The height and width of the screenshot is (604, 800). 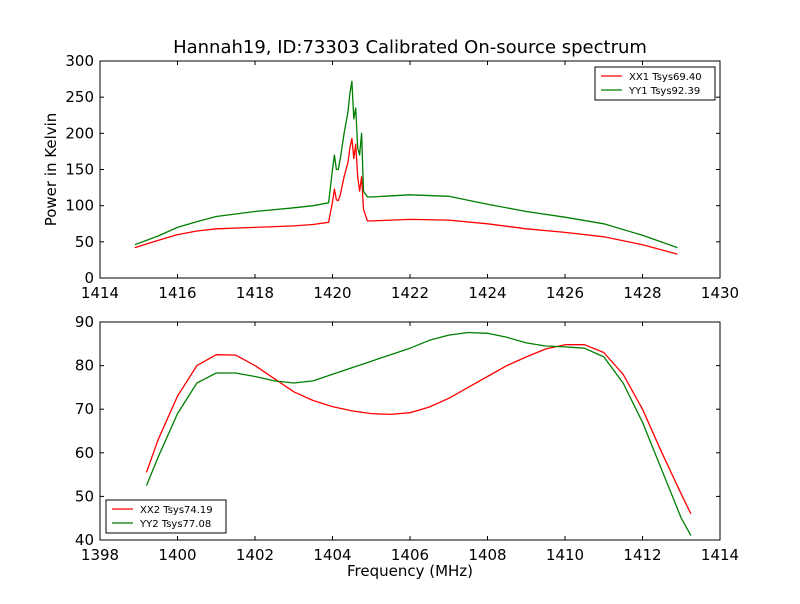 What do you see at coordinates (84, 409) in the screenshot?
I see `bottom-plot-y-tick-label: 70` at bounding box center [84, 409].